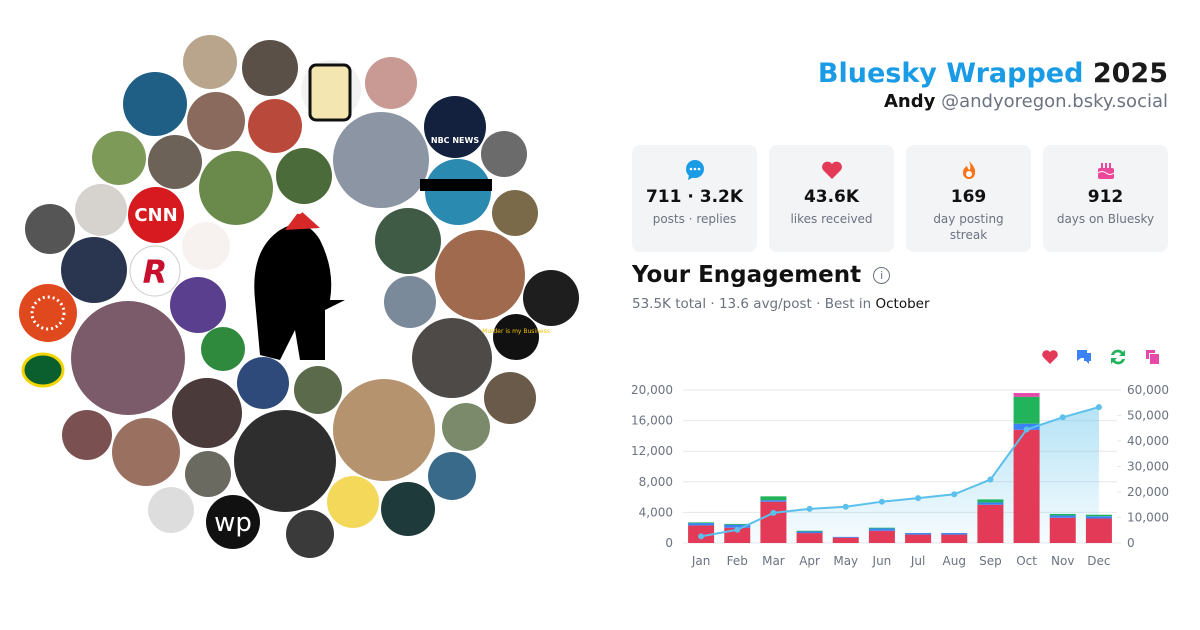 The height and width of the screenshot is (630, 1200). I want to click on y-tick-label: 0, so click(669, 543).